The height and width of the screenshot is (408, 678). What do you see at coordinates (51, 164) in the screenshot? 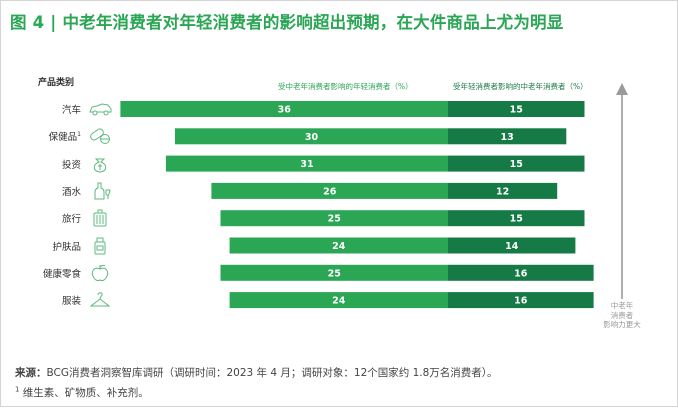
I see `category-label: 投资` at bounding box center [51, 164].